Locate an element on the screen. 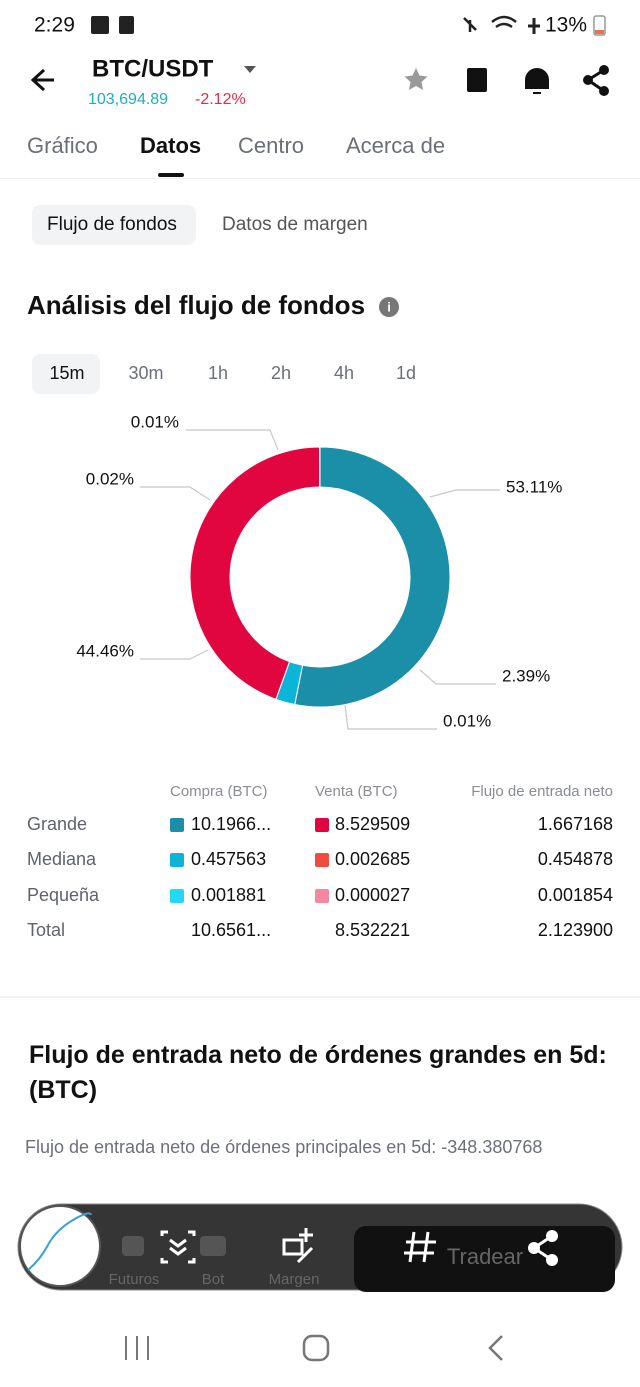 Image resolution: width=640 pixels, height=1387 pixels. share-icon is located at coordinates (596, 80).